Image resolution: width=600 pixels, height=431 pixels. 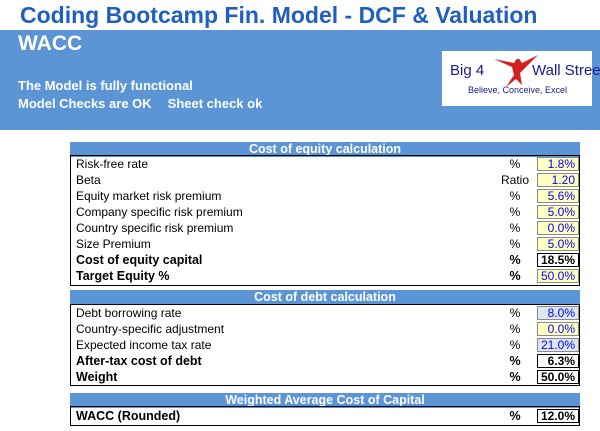 What do you see at coordinates (88, 180) in the screenshot?
I see `row-label: Beta` at bounding box center [88, 180].